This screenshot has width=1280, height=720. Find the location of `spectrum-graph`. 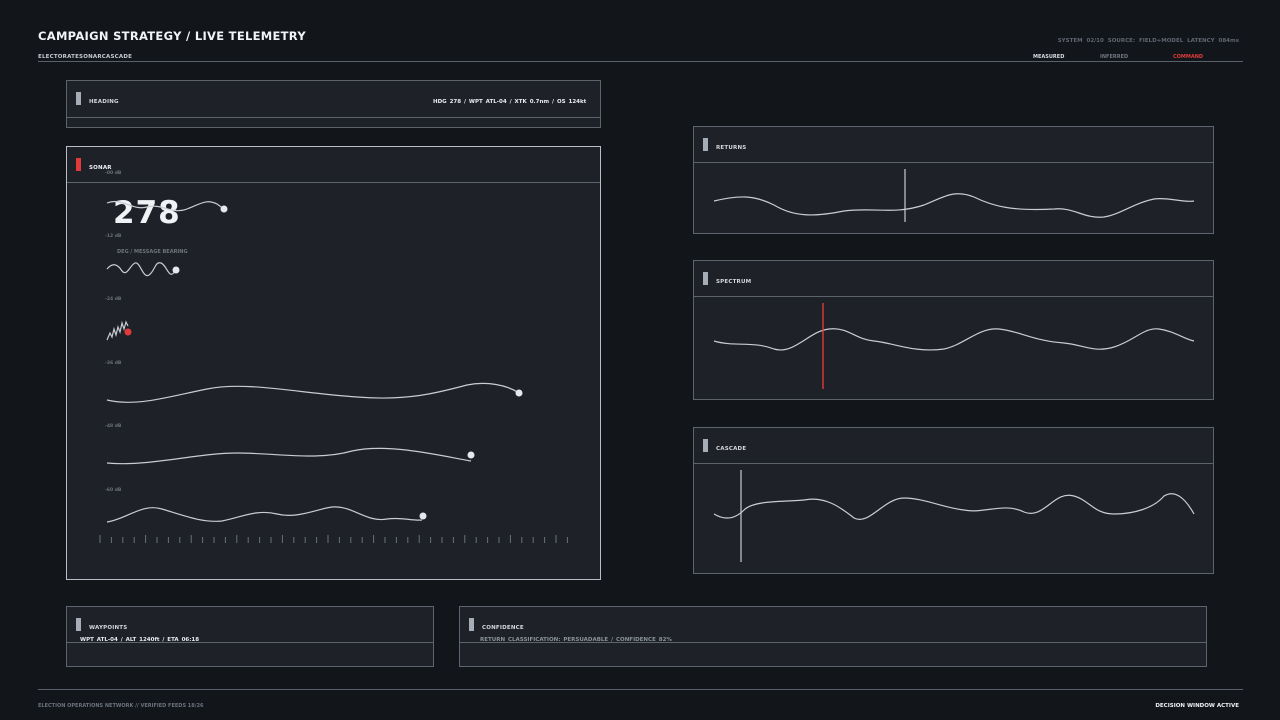

spectrum-graph is located at coordinates (954, 346).